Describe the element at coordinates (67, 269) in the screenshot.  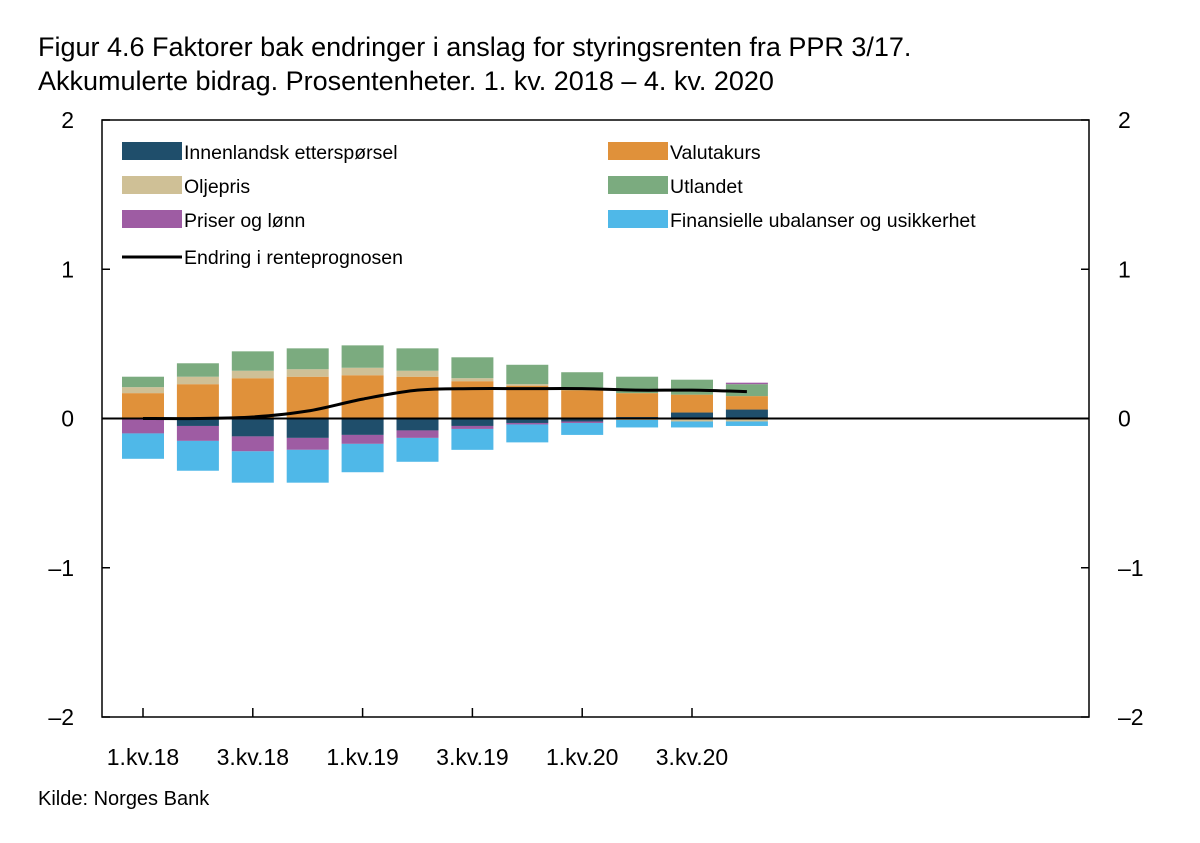
I see `y-tick-label-left-3: 1` at that location.